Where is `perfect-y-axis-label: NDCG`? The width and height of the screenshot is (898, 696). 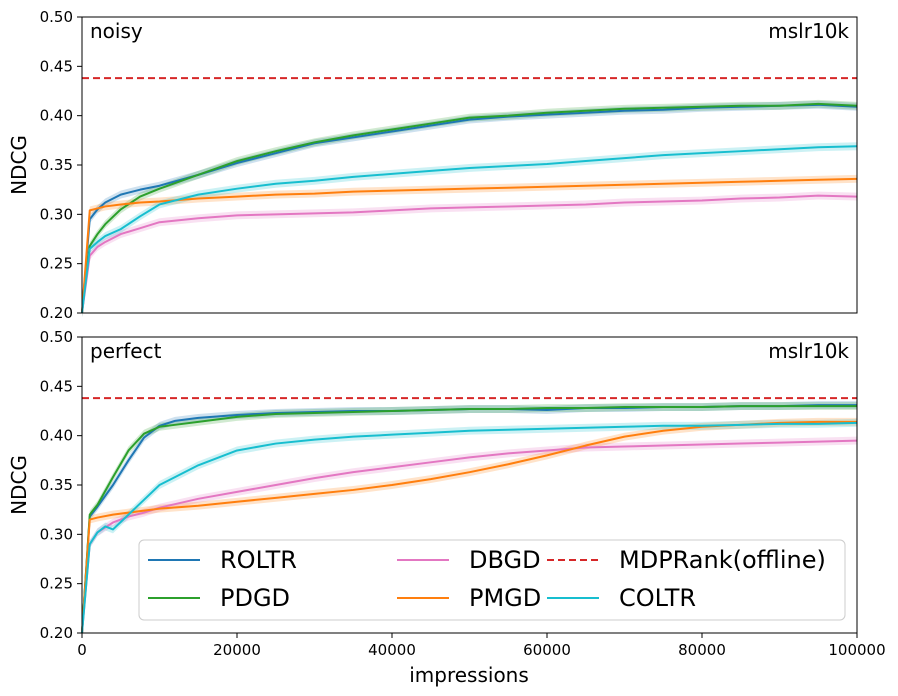
perfect-y-axis-label: NDCG is located at coordinates (19, 485).